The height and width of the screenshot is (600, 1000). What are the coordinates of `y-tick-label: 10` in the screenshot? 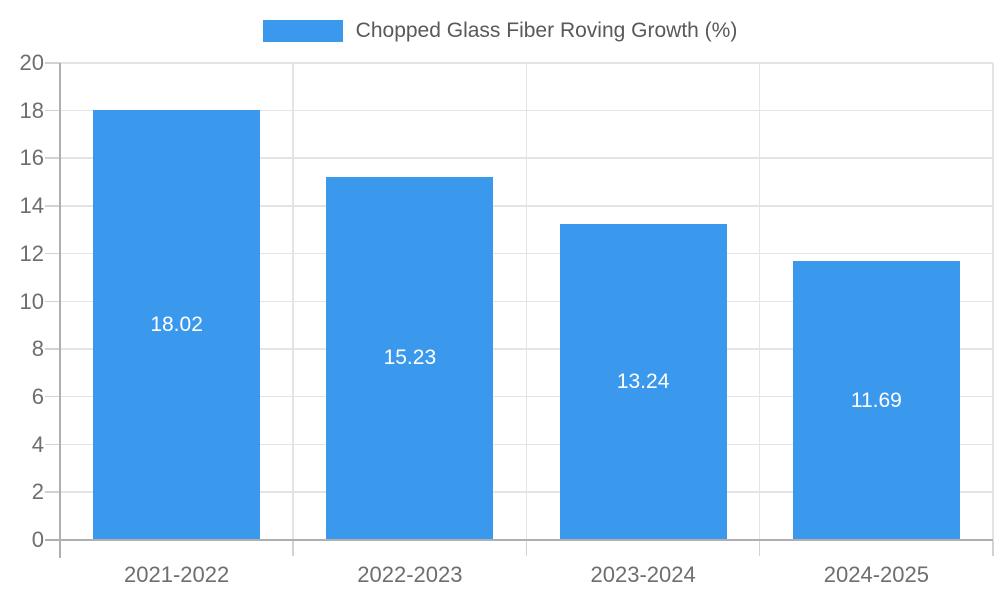 It's located at (31, 301).